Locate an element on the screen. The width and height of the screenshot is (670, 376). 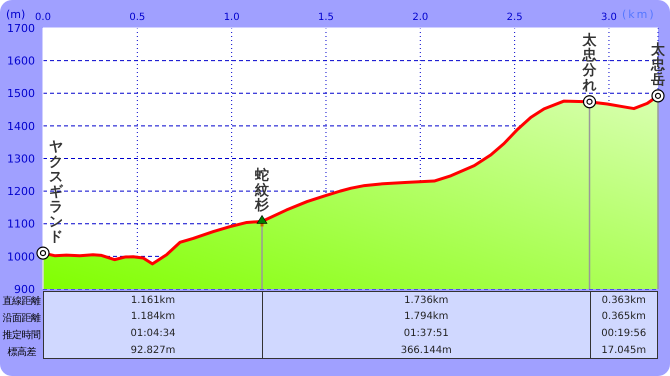
text: 1.184km is located at coordinates (152, 316).